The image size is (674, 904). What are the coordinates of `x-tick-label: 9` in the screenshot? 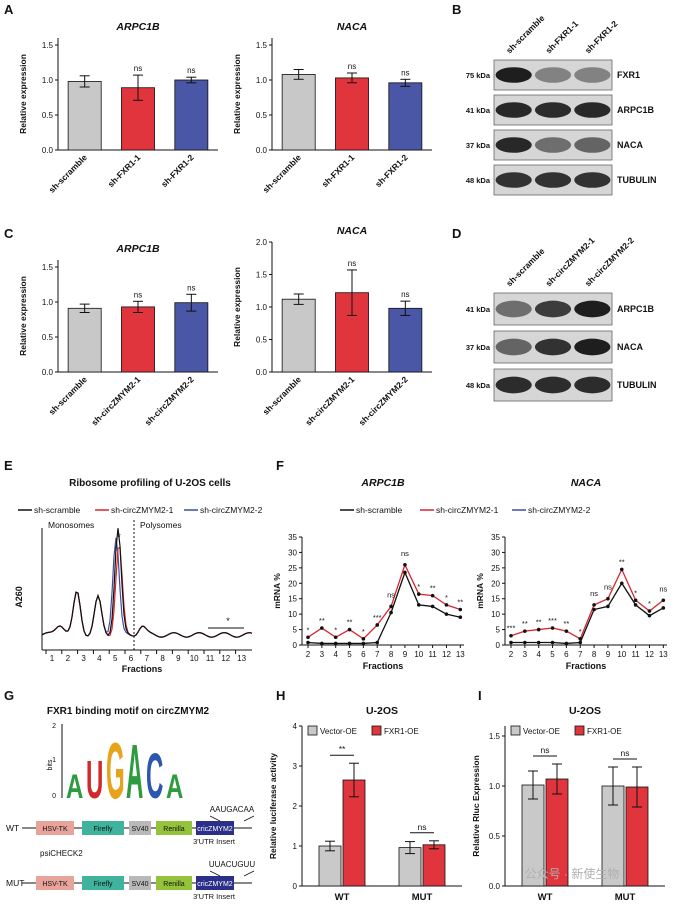 It's located at (178, 658).